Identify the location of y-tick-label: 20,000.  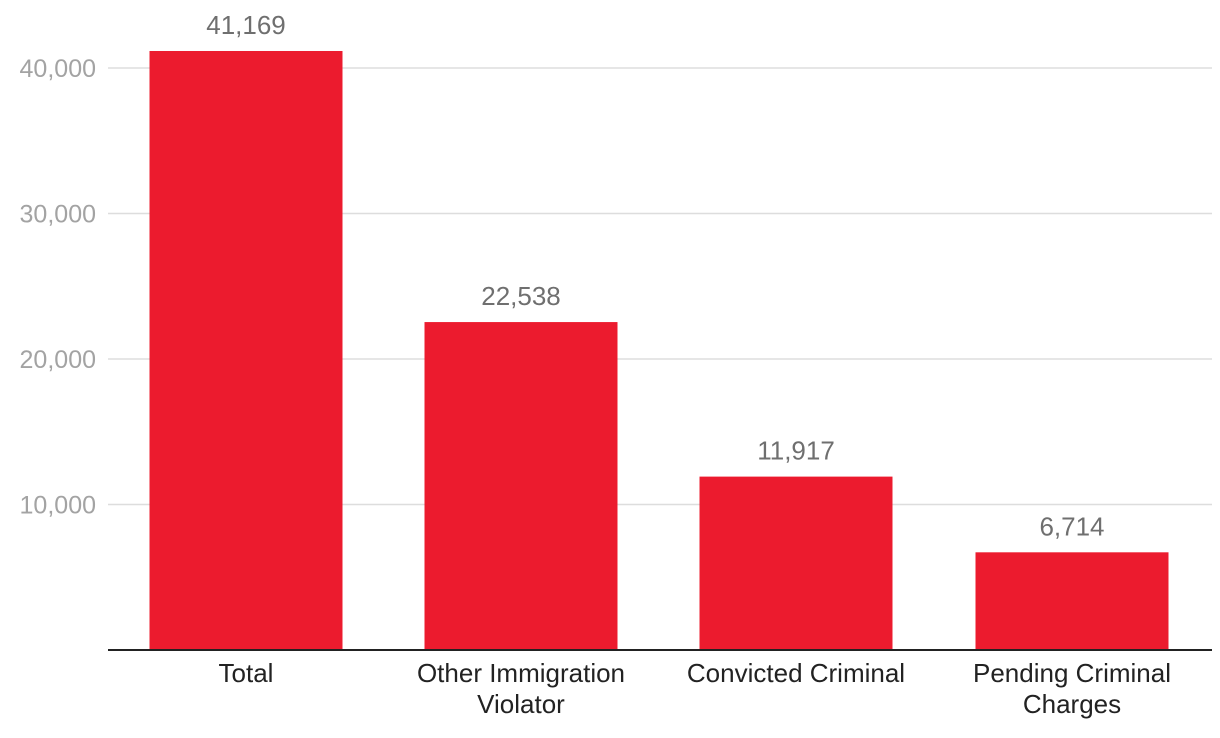
(58, 360).